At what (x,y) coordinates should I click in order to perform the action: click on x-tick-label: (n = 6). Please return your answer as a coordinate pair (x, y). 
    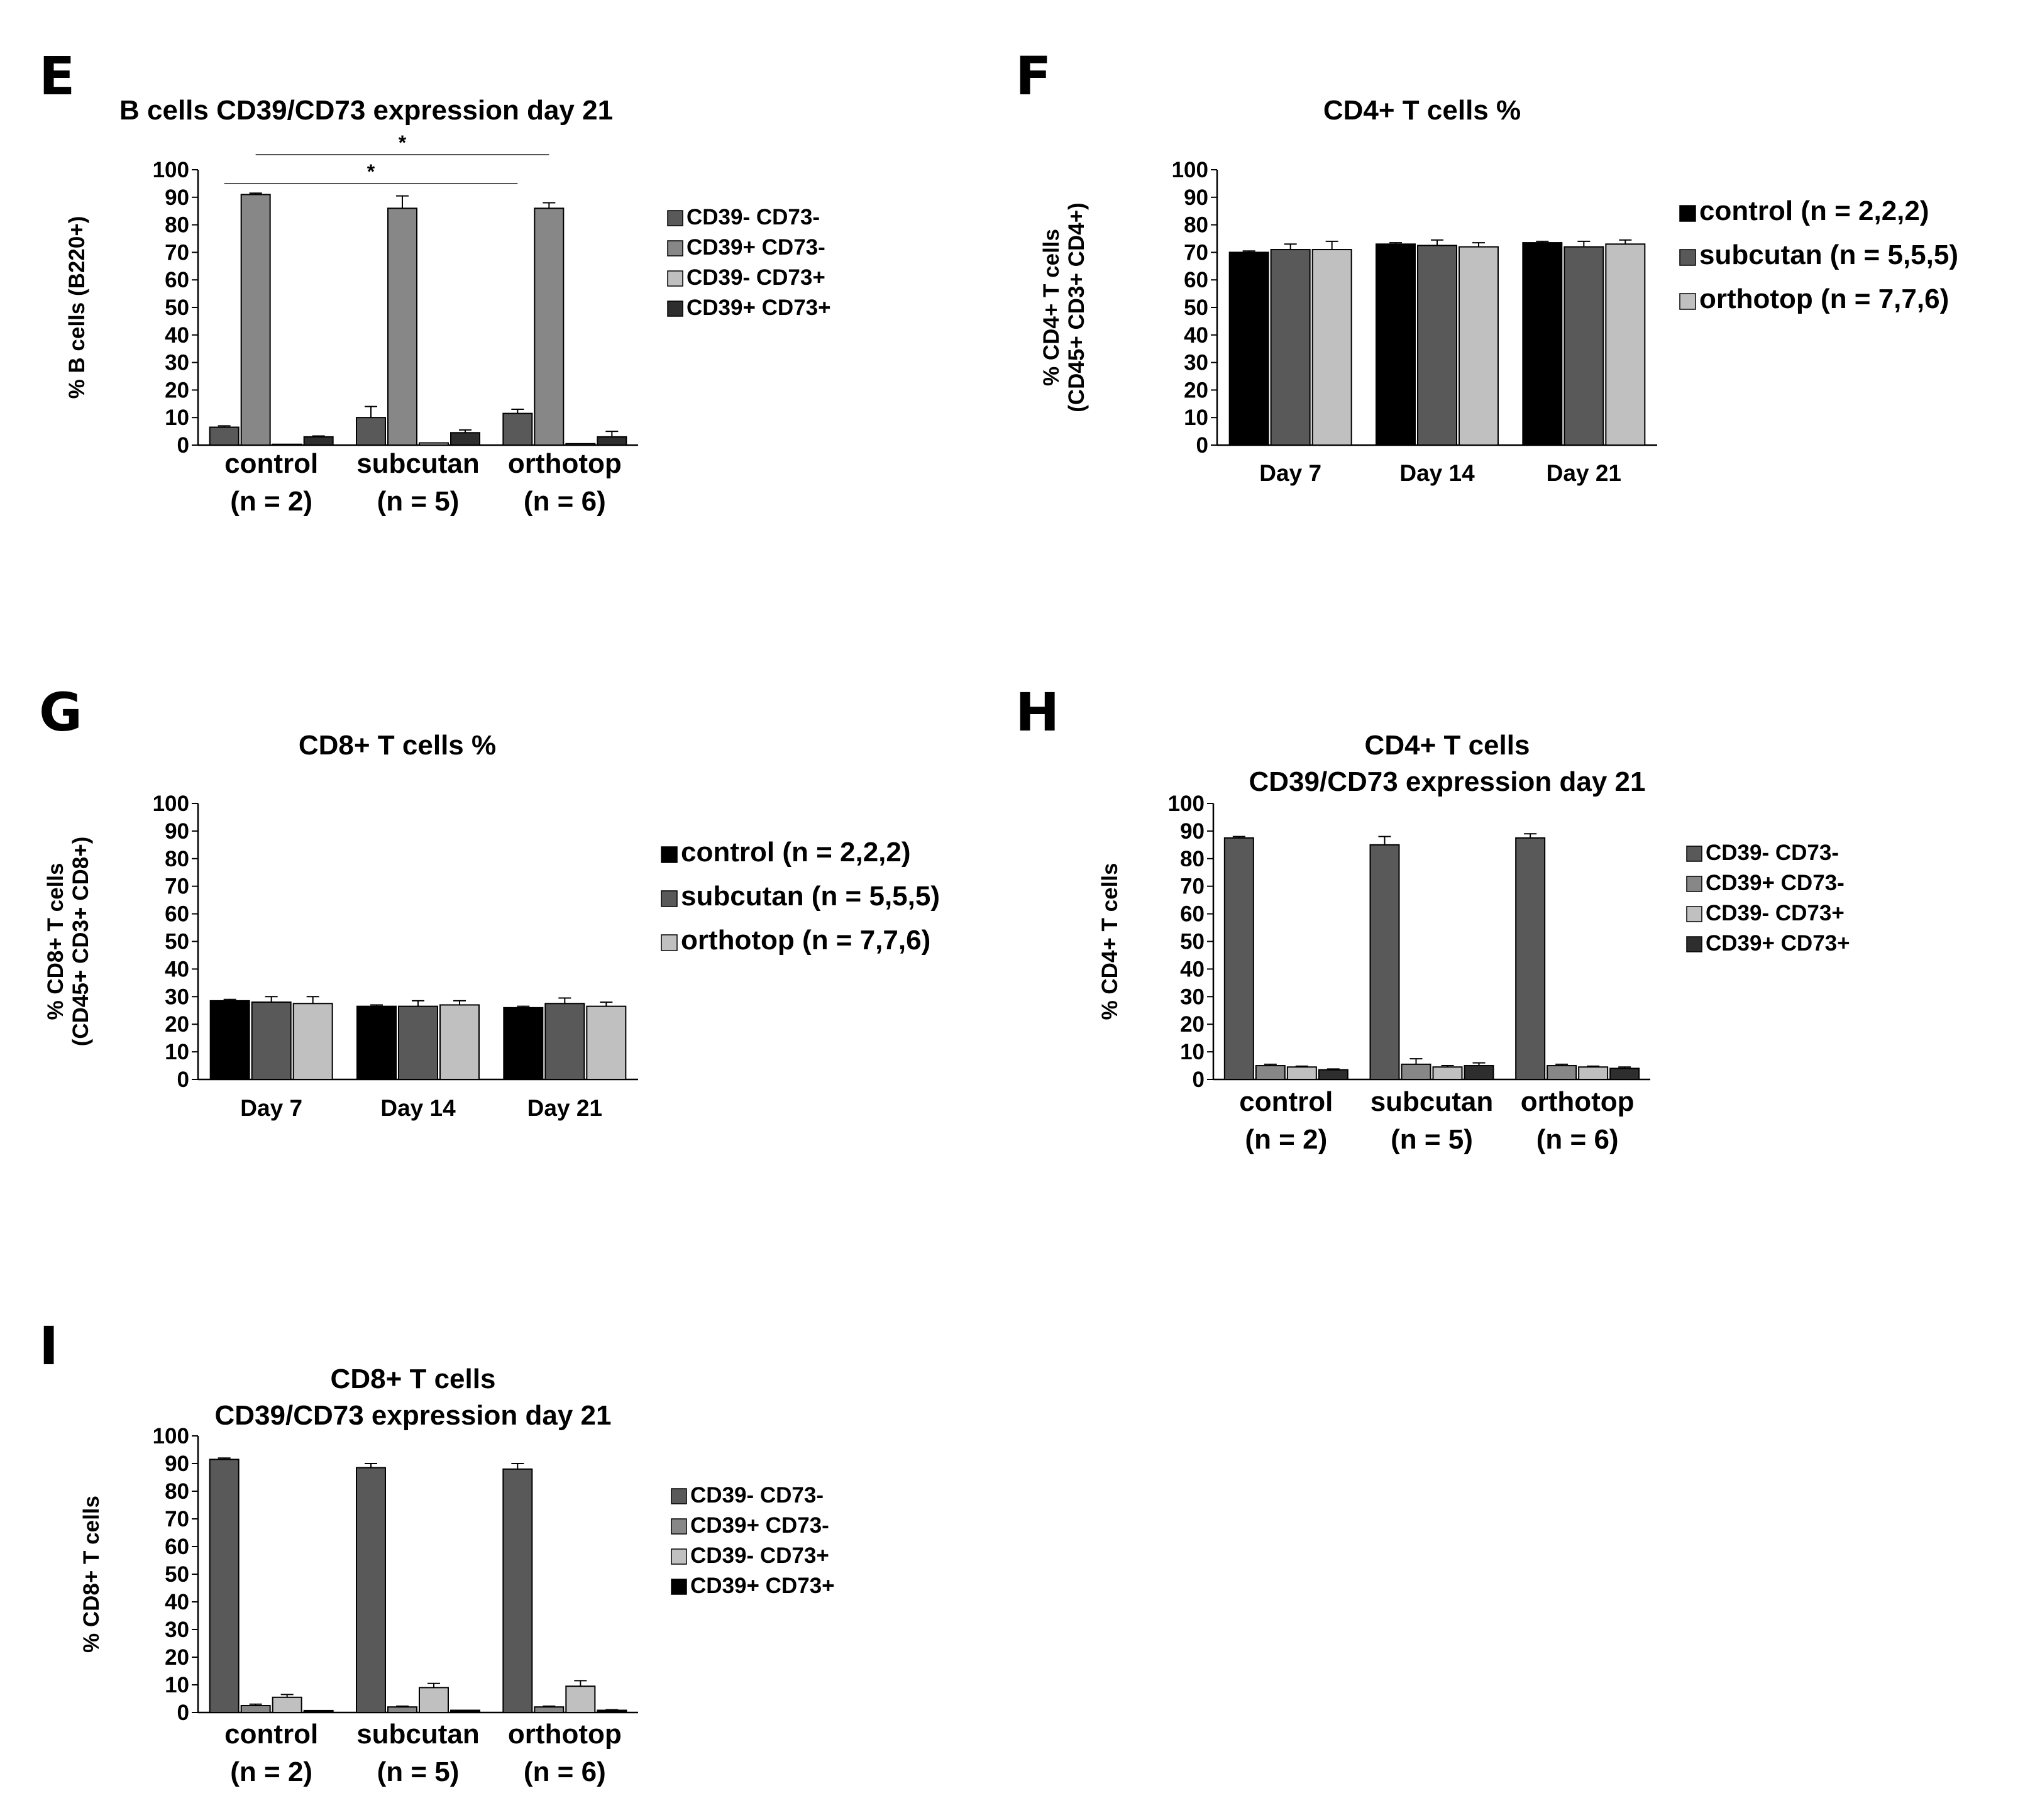
    Looking at the image, I should click on (565, 501).